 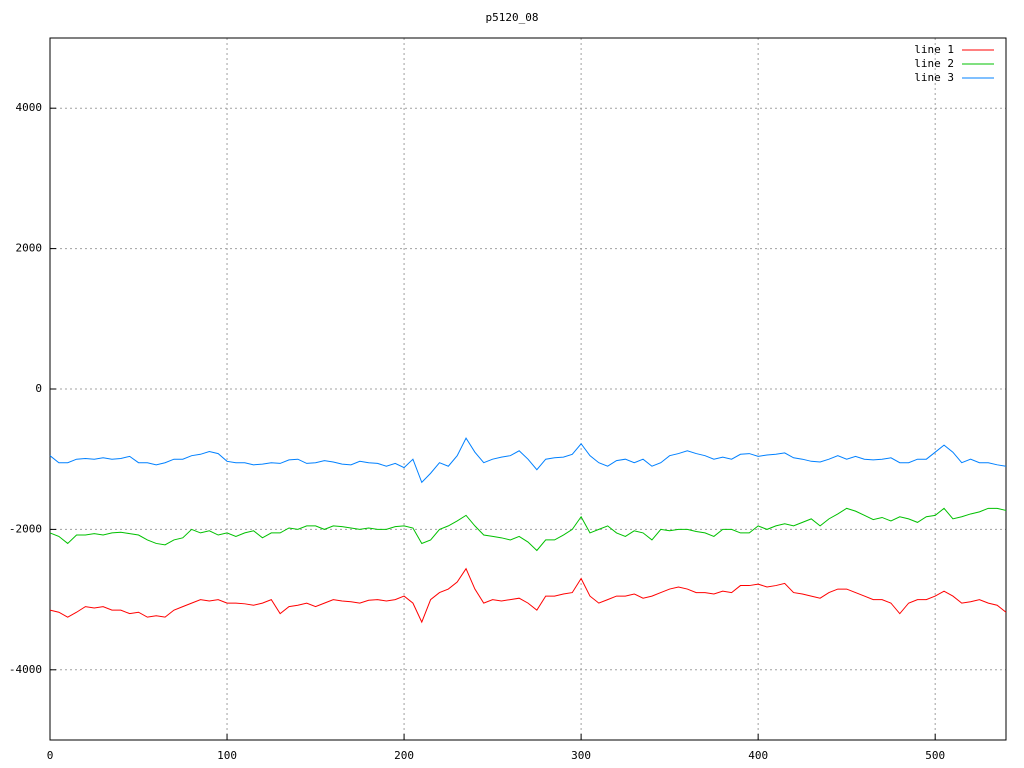 I want to click on x-tick-label: 200, so click(x=404, y=755).